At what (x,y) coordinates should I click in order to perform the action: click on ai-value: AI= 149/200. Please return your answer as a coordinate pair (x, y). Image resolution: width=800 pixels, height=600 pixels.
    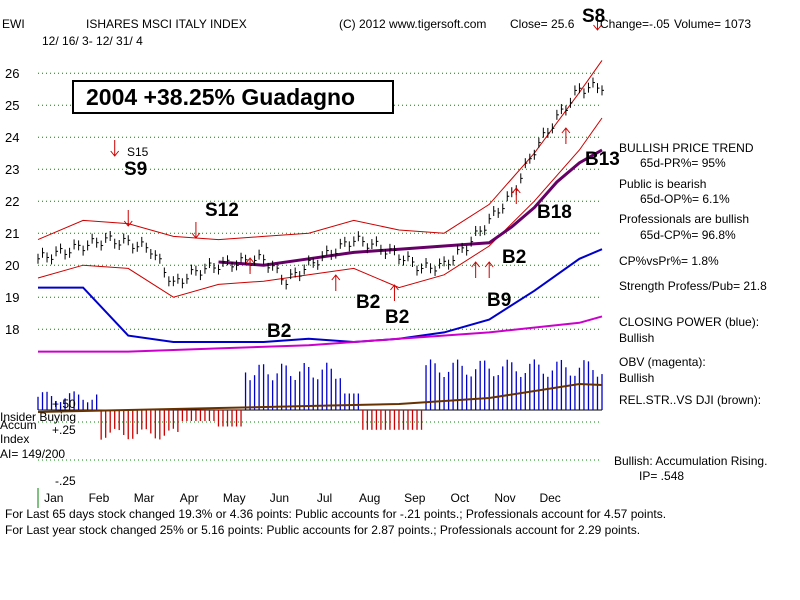
    Looking at the image, I should click on (33, 454).